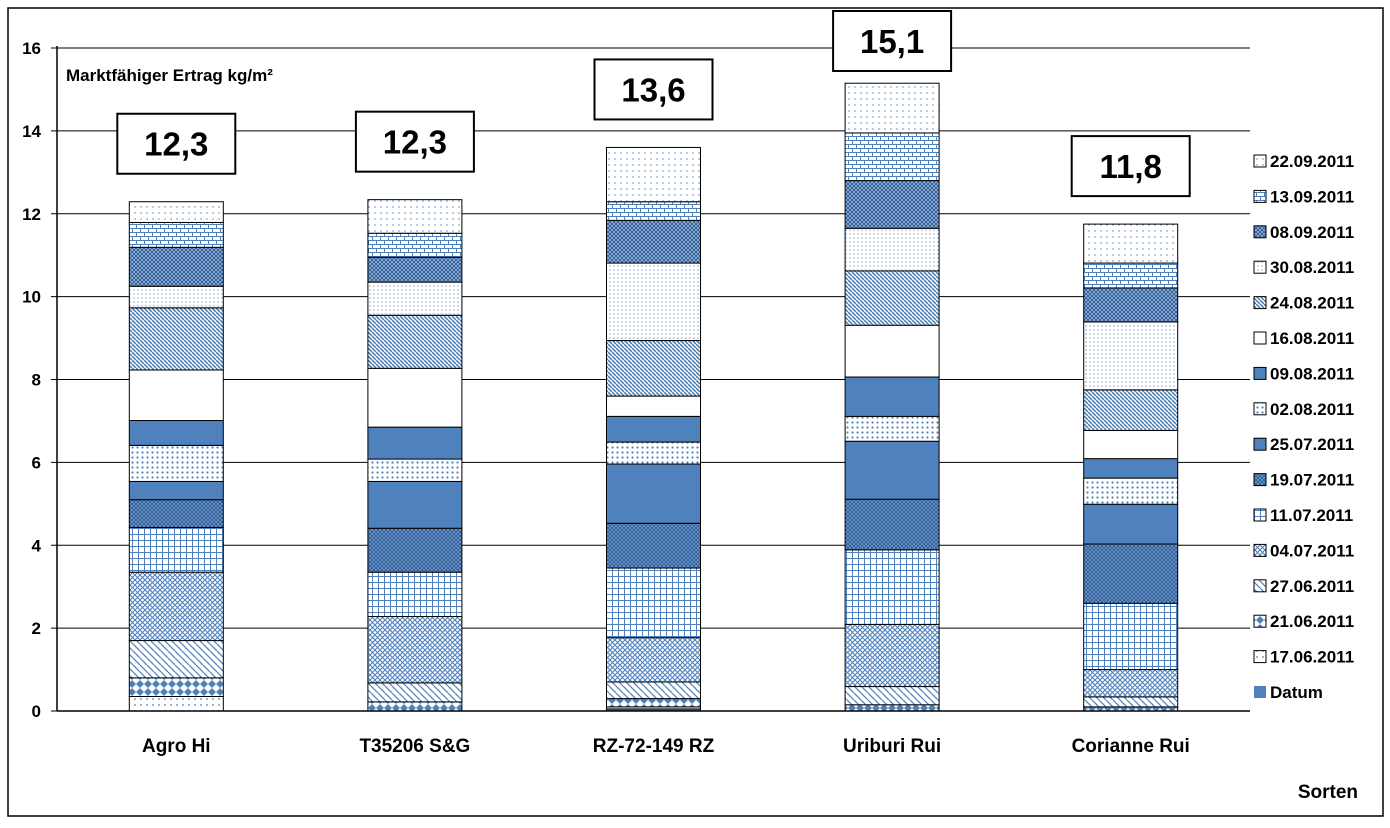 This screenshot has width=1390, height=828. Describe the element at coordinates (1312, 657) in the screenshot. I see `legend-label: 17.06.2011` at that location.